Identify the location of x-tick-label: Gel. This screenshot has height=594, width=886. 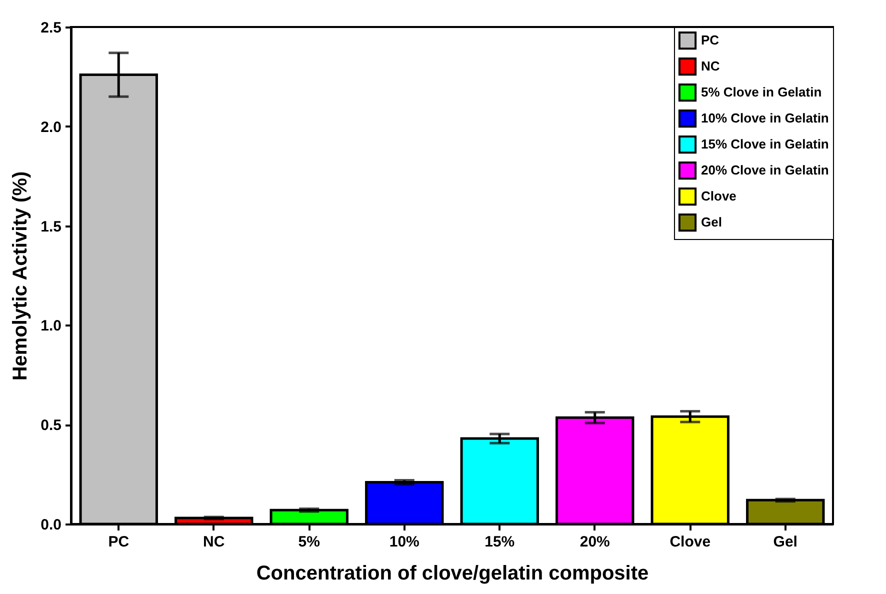
(785, 542).